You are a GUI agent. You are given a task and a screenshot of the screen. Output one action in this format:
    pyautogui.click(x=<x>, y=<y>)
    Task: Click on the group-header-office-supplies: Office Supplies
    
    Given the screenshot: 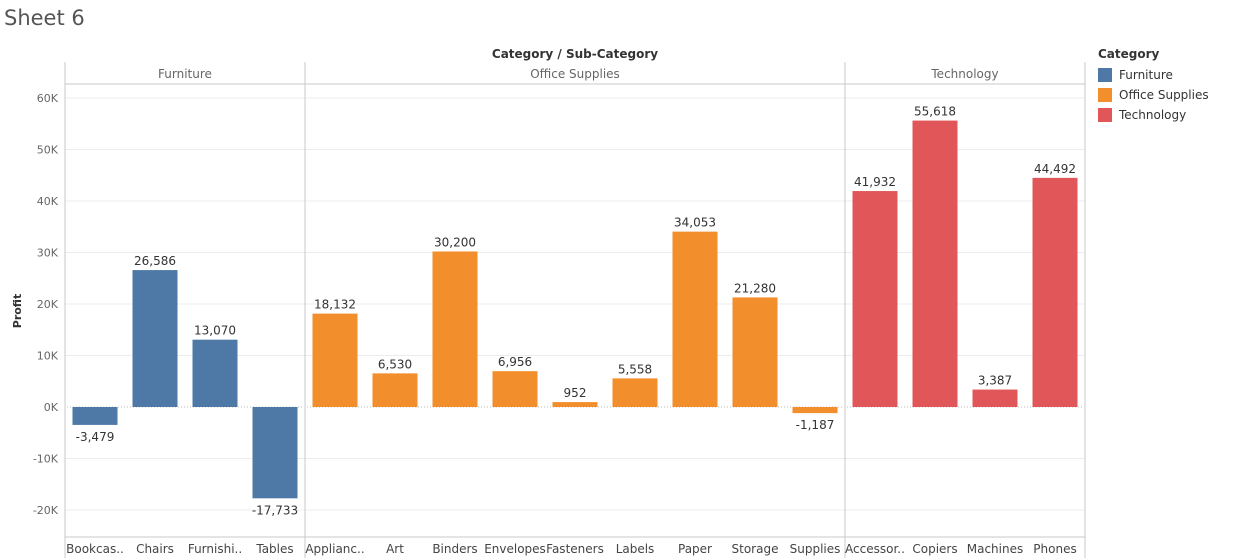 What is the action you would take?
    pyautogui.click(x=575, y=74)
    